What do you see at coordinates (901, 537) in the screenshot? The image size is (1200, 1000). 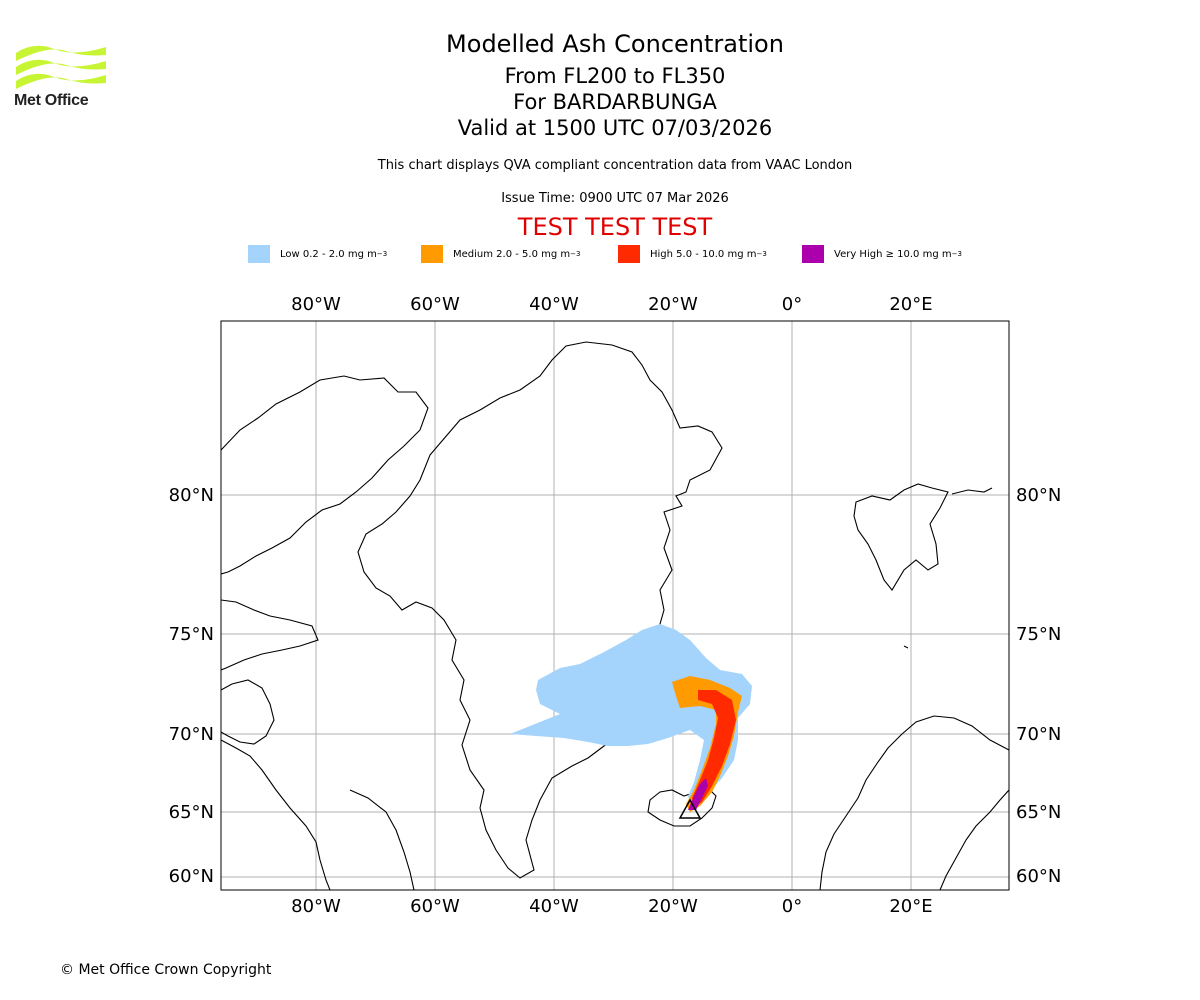 I see `svalbard-coast` at bounding box center [901, 537].